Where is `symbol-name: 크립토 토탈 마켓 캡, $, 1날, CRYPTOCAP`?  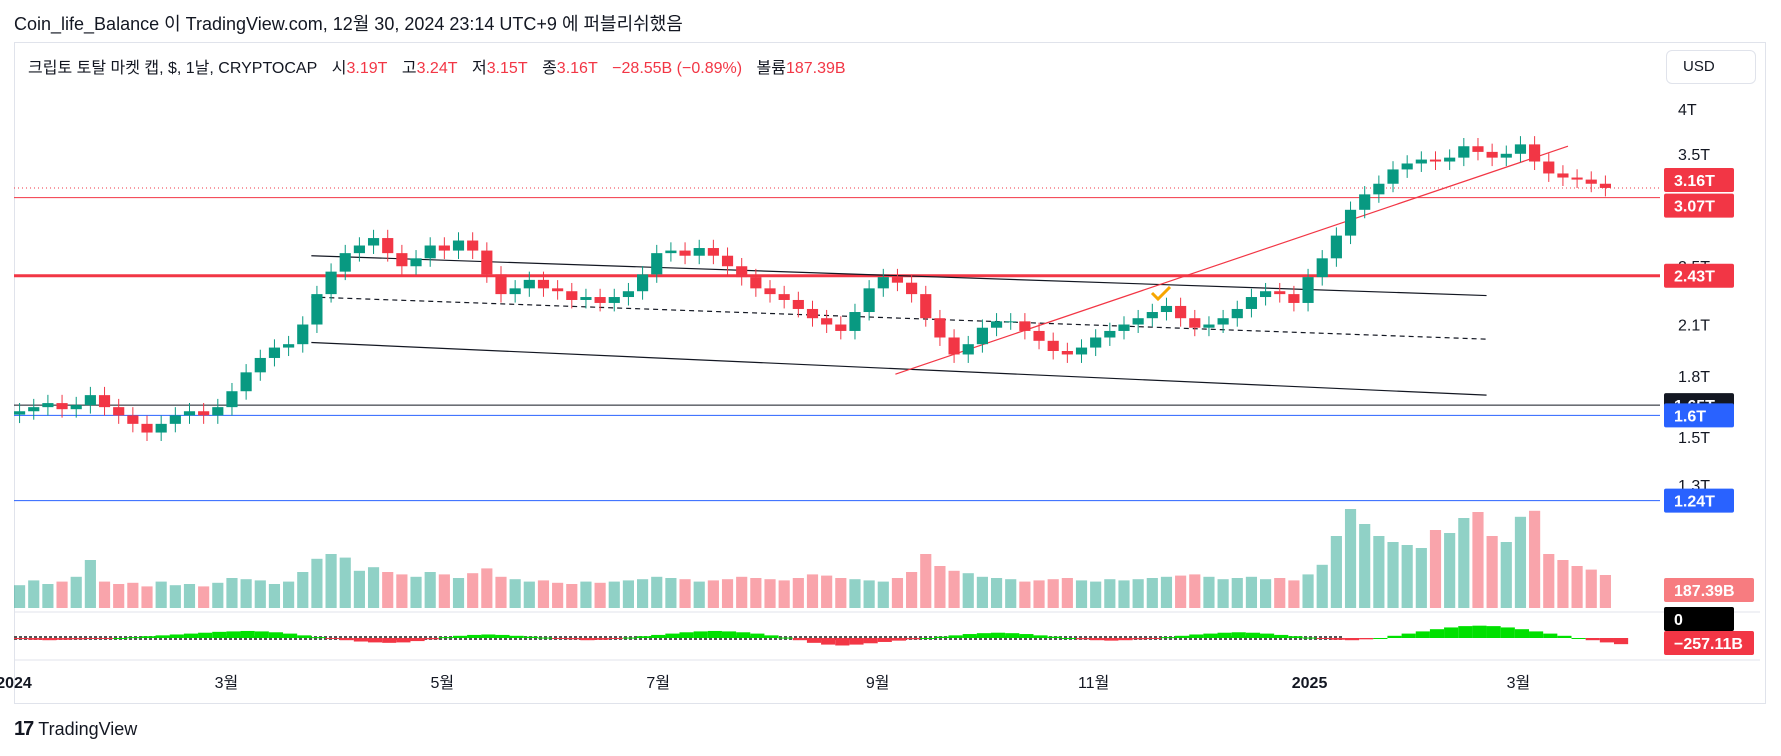 symbol-name: 크립토 토탈 마켓 캡, $, 1날, CRYPTOCAP is located at coordinates (173, 68).